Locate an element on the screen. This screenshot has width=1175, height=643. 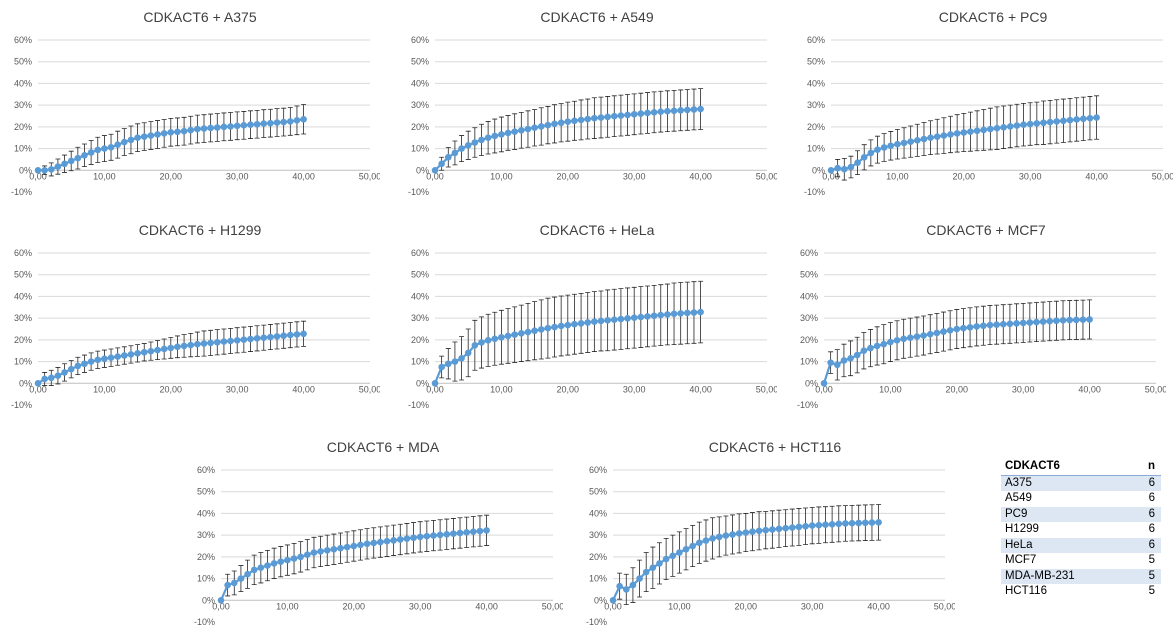
table-row: HCT116 5 is located at coordinates (1081, 592).